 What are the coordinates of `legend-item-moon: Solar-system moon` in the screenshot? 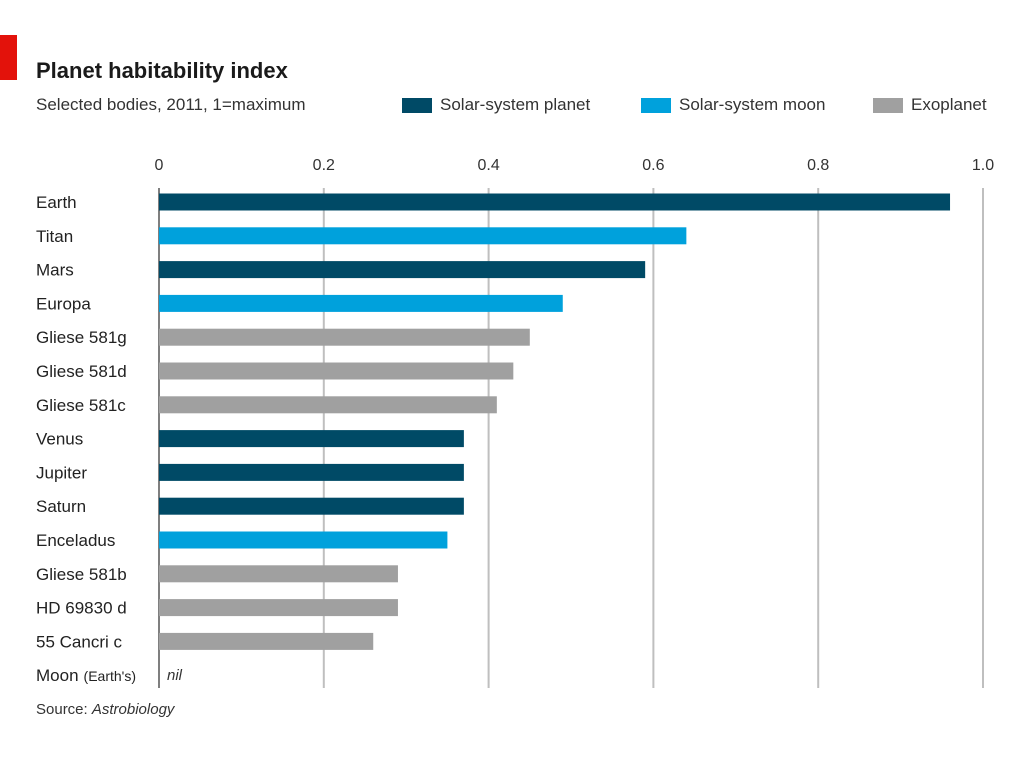 It's located at (733, 105).